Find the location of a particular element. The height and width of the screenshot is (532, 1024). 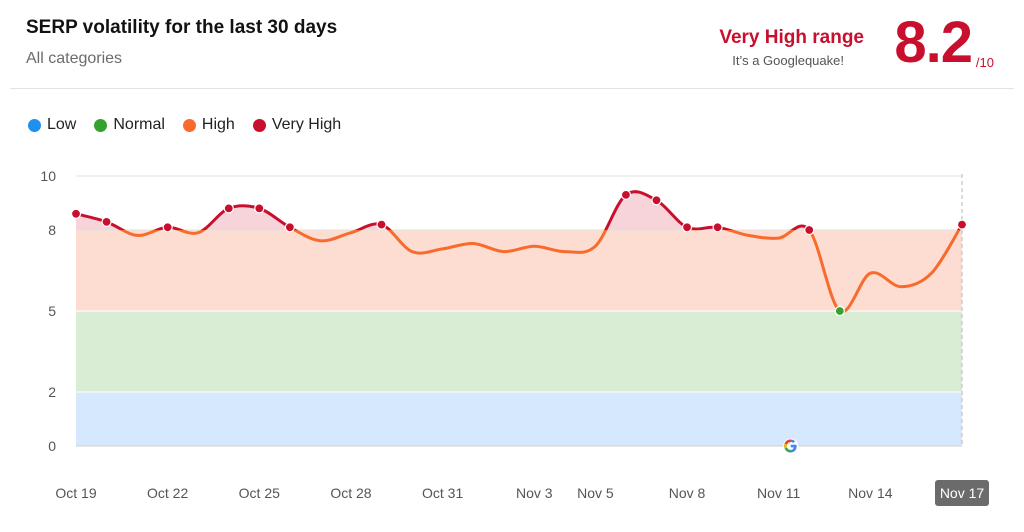

y-tick-label-8: 8 is located at coordinates (52, 230).